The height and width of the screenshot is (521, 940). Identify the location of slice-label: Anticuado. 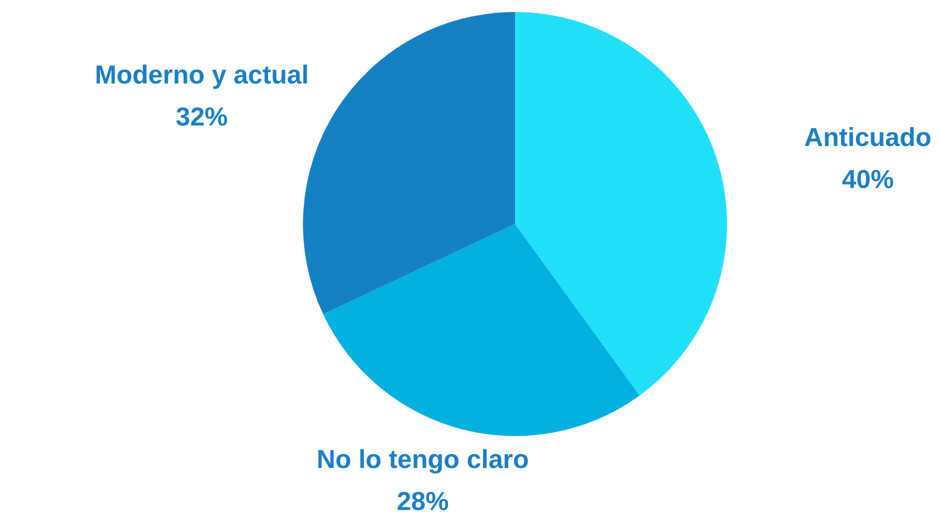
(868, 137).